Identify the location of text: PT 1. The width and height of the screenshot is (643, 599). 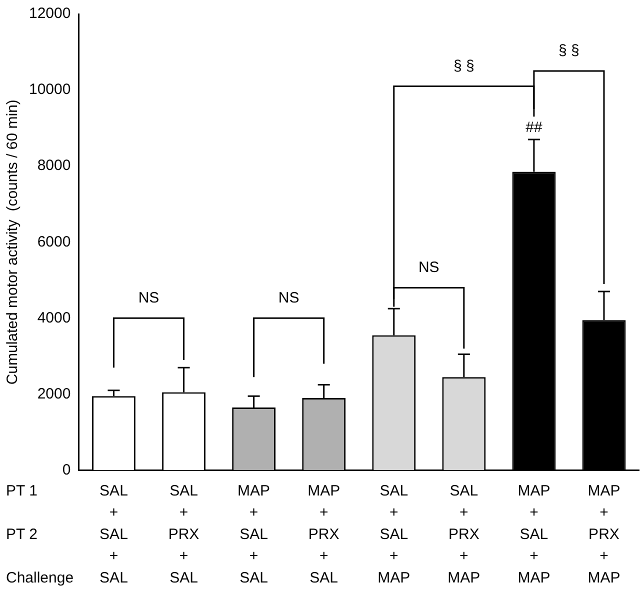
(22, 491).